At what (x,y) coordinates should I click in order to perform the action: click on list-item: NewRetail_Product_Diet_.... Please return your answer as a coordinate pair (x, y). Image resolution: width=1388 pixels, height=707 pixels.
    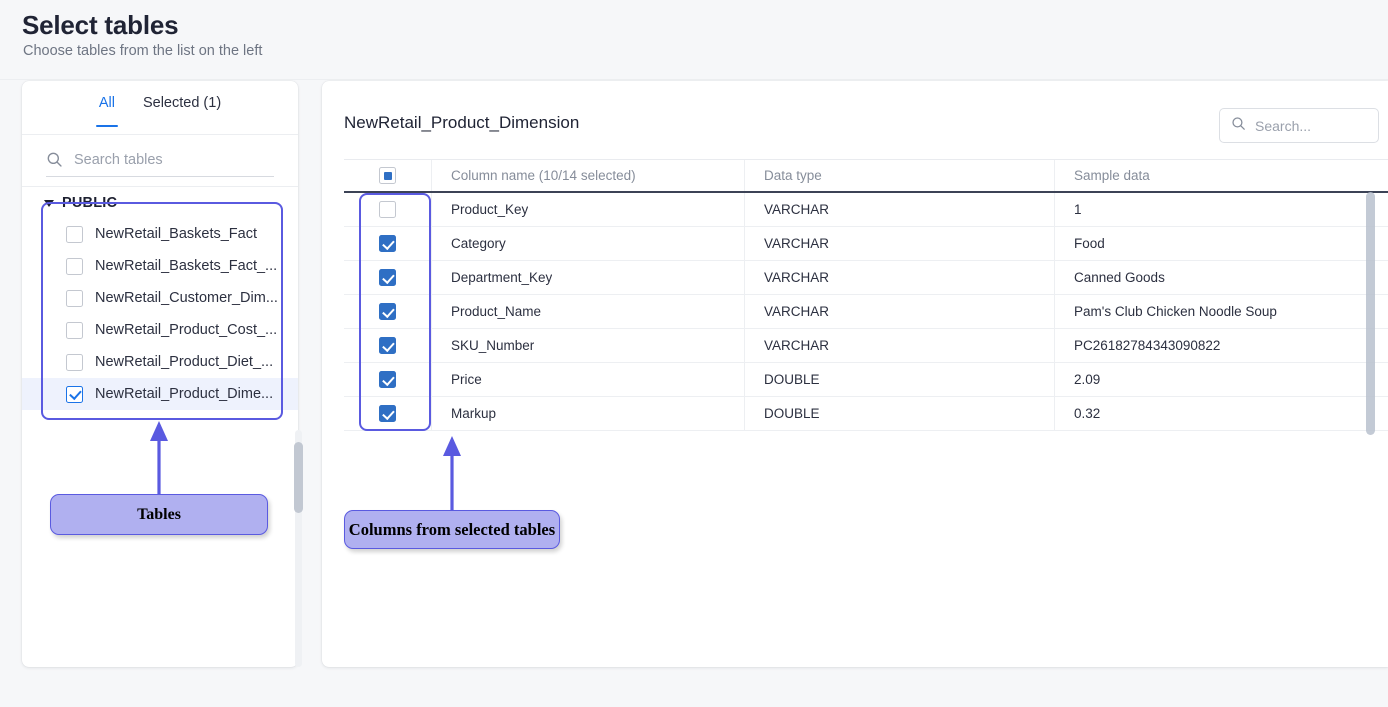
    Looking at the image, I should click on (160, 362).